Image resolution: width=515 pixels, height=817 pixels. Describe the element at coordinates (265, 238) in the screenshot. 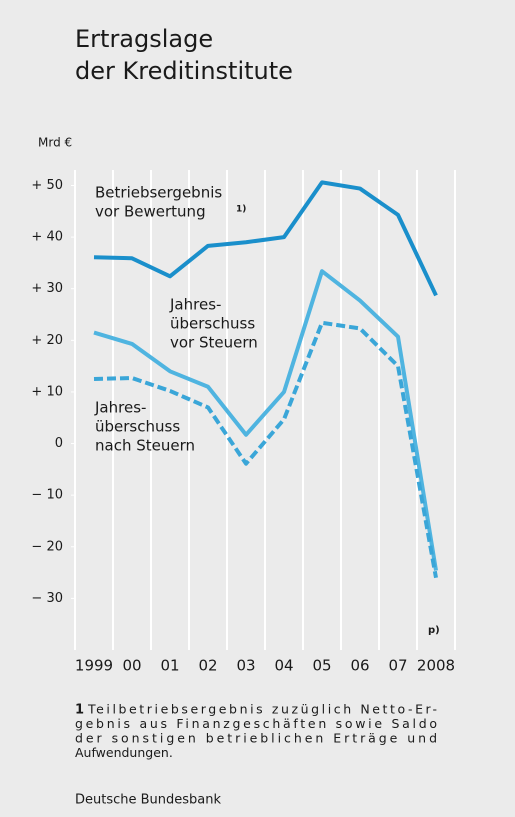

I see `series-line` at that location.